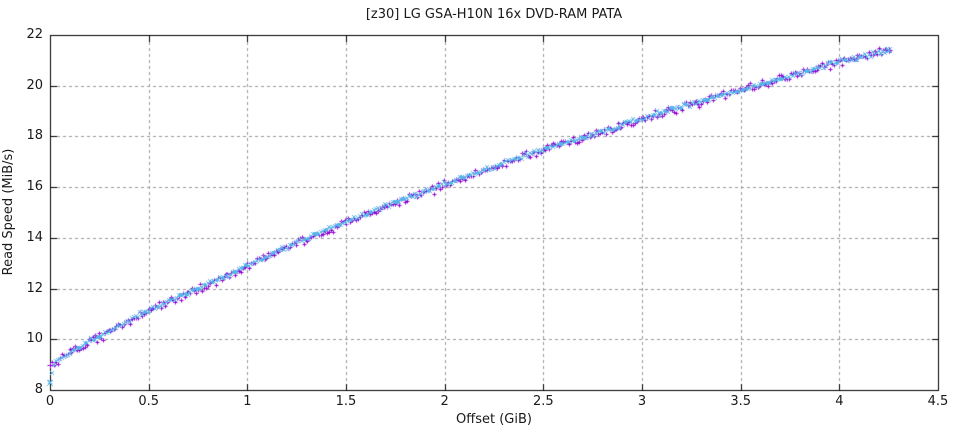  What do you see at coordinates (8, 212) in the screenshot?
I see `y-axis-label: Read Speed (MiB/s)` at bounding box center [8, 212].